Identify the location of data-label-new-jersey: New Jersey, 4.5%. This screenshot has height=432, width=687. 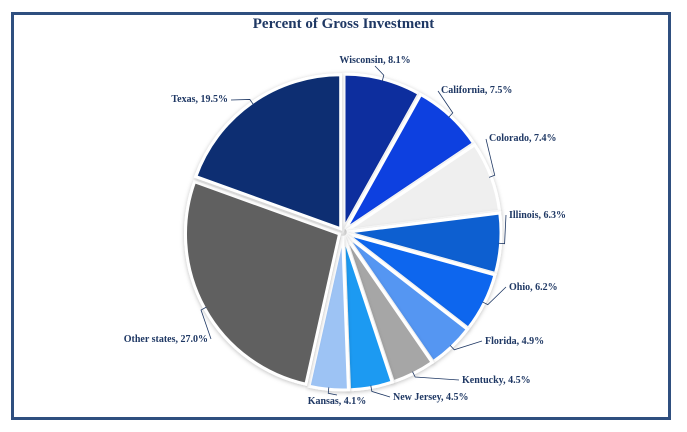
(431, 397).